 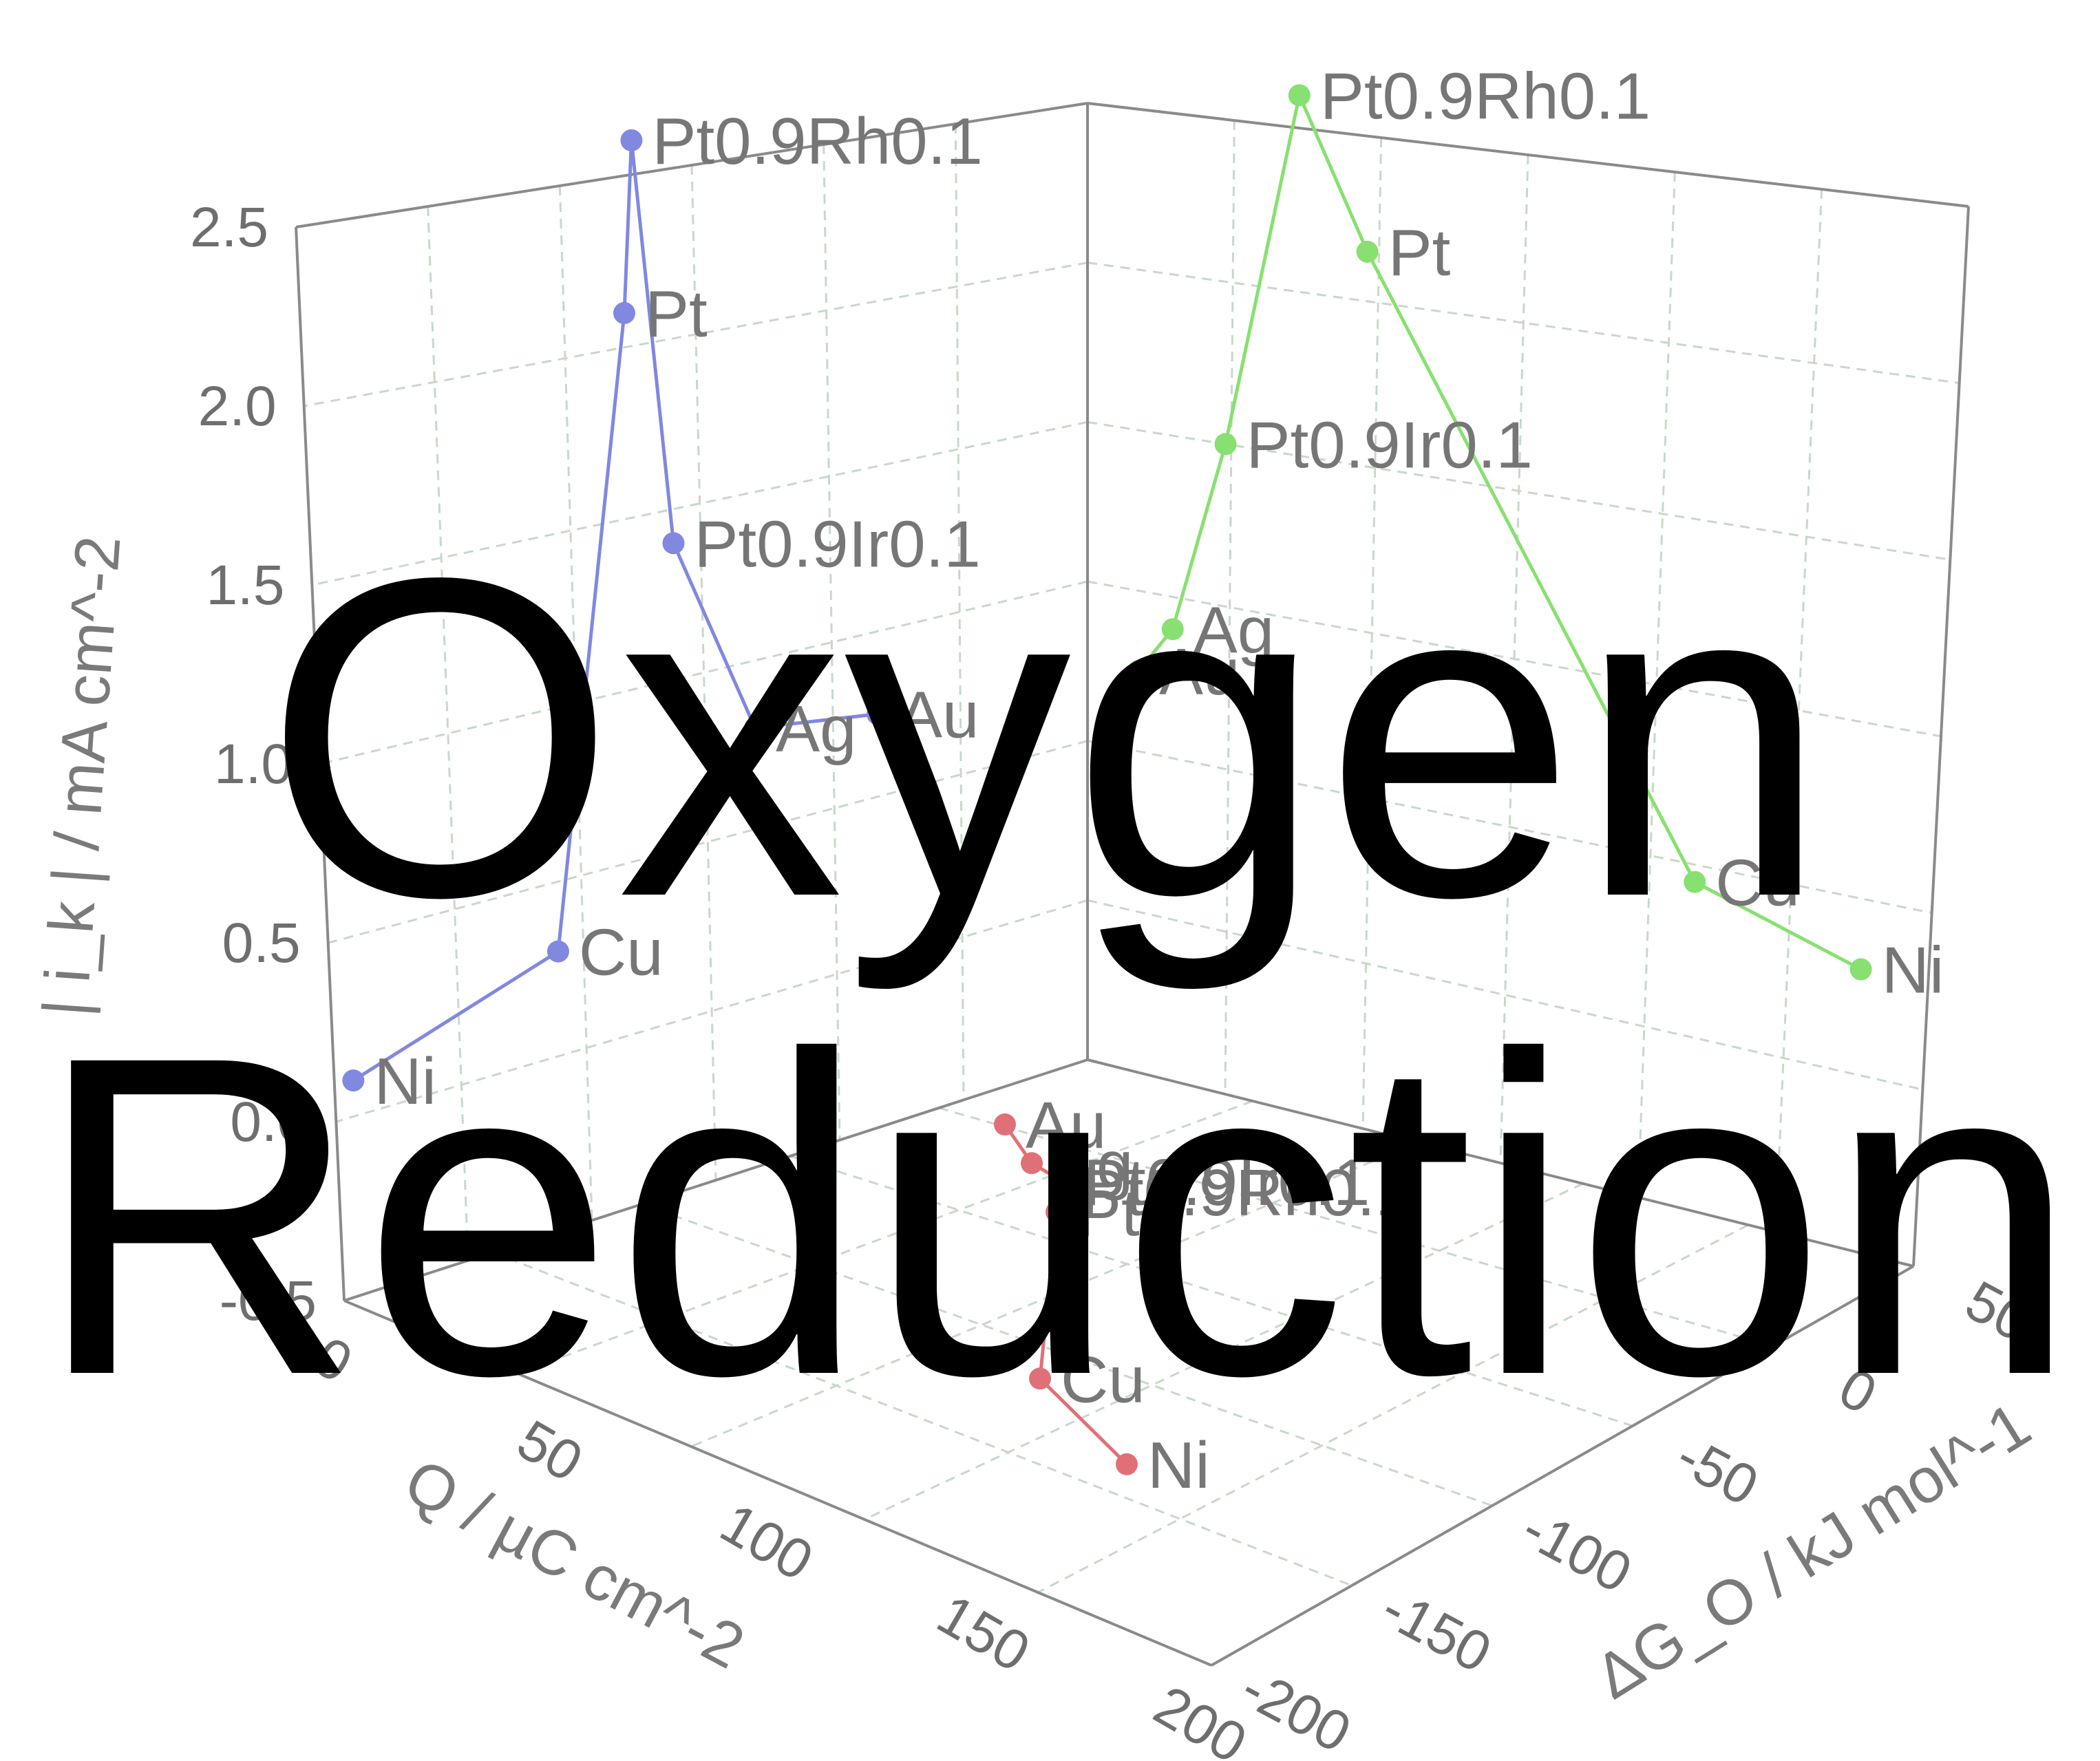 I want to click on z-tick-label: 1.0, so click(x=253, y=764).